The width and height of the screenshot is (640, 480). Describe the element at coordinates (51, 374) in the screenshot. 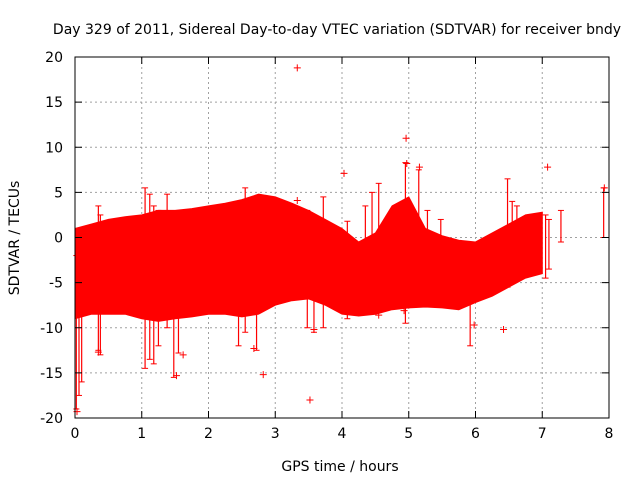

I see `y-tick-label: -15` at that location.